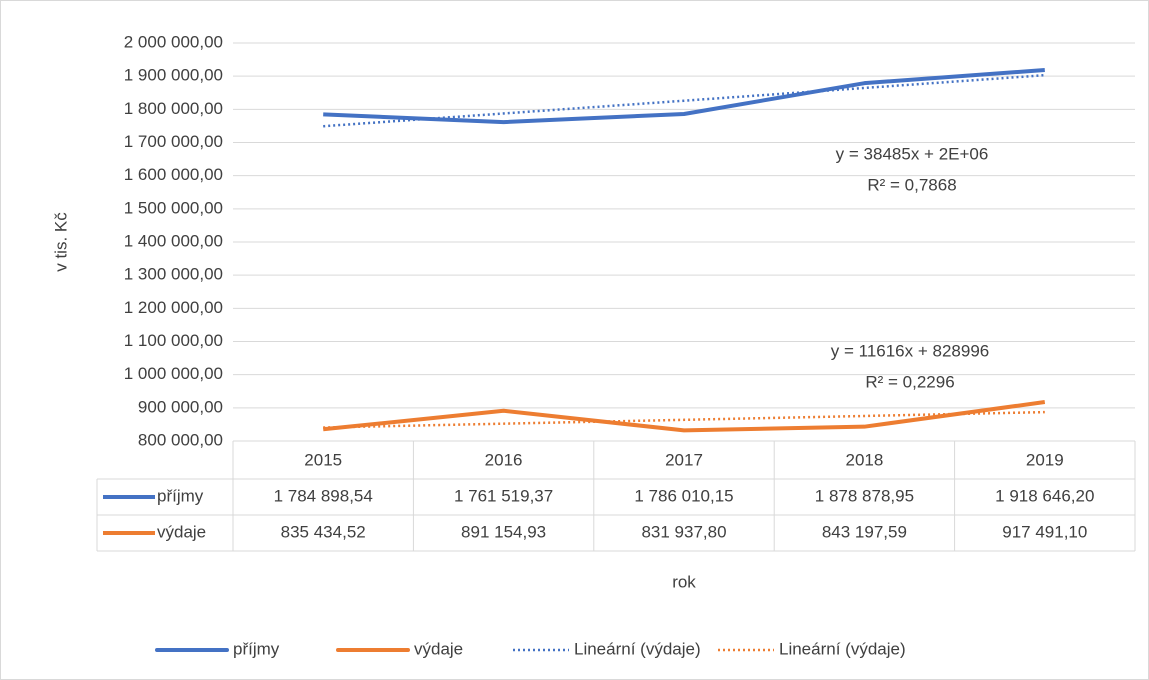 This screenshot has width=1149, height=680. I want to click on y-tick-label: 2 000 000,00, so click(173, 41).